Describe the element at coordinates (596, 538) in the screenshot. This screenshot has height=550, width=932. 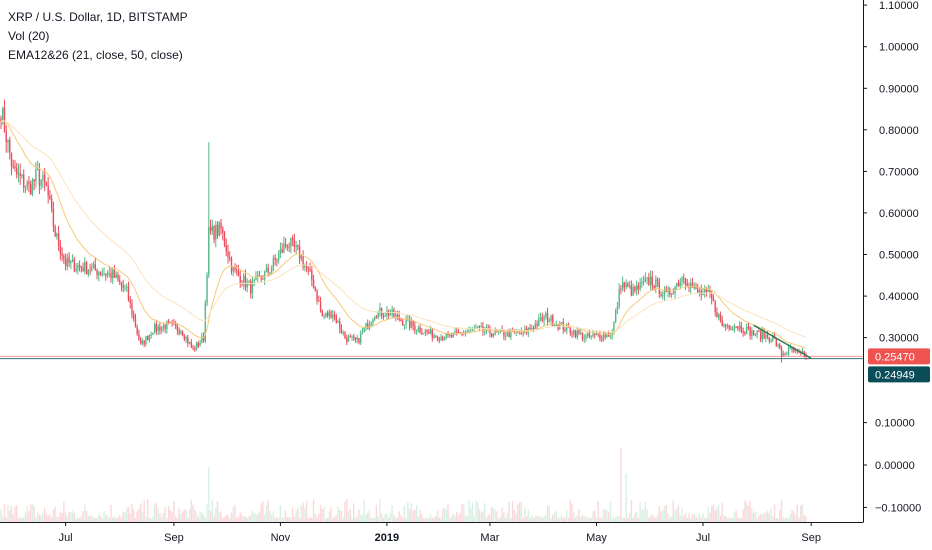
I see `date-tick-label: May` at that location.